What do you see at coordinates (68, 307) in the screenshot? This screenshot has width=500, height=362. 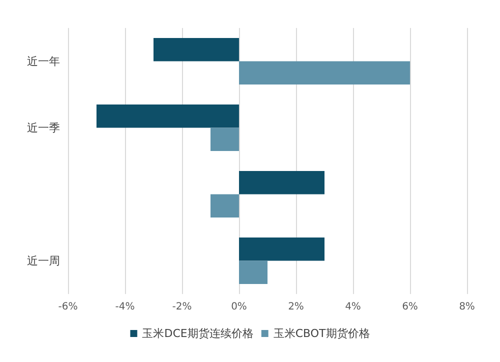 I see `x-tick-label: -6%` at bounding box center [68, 307].